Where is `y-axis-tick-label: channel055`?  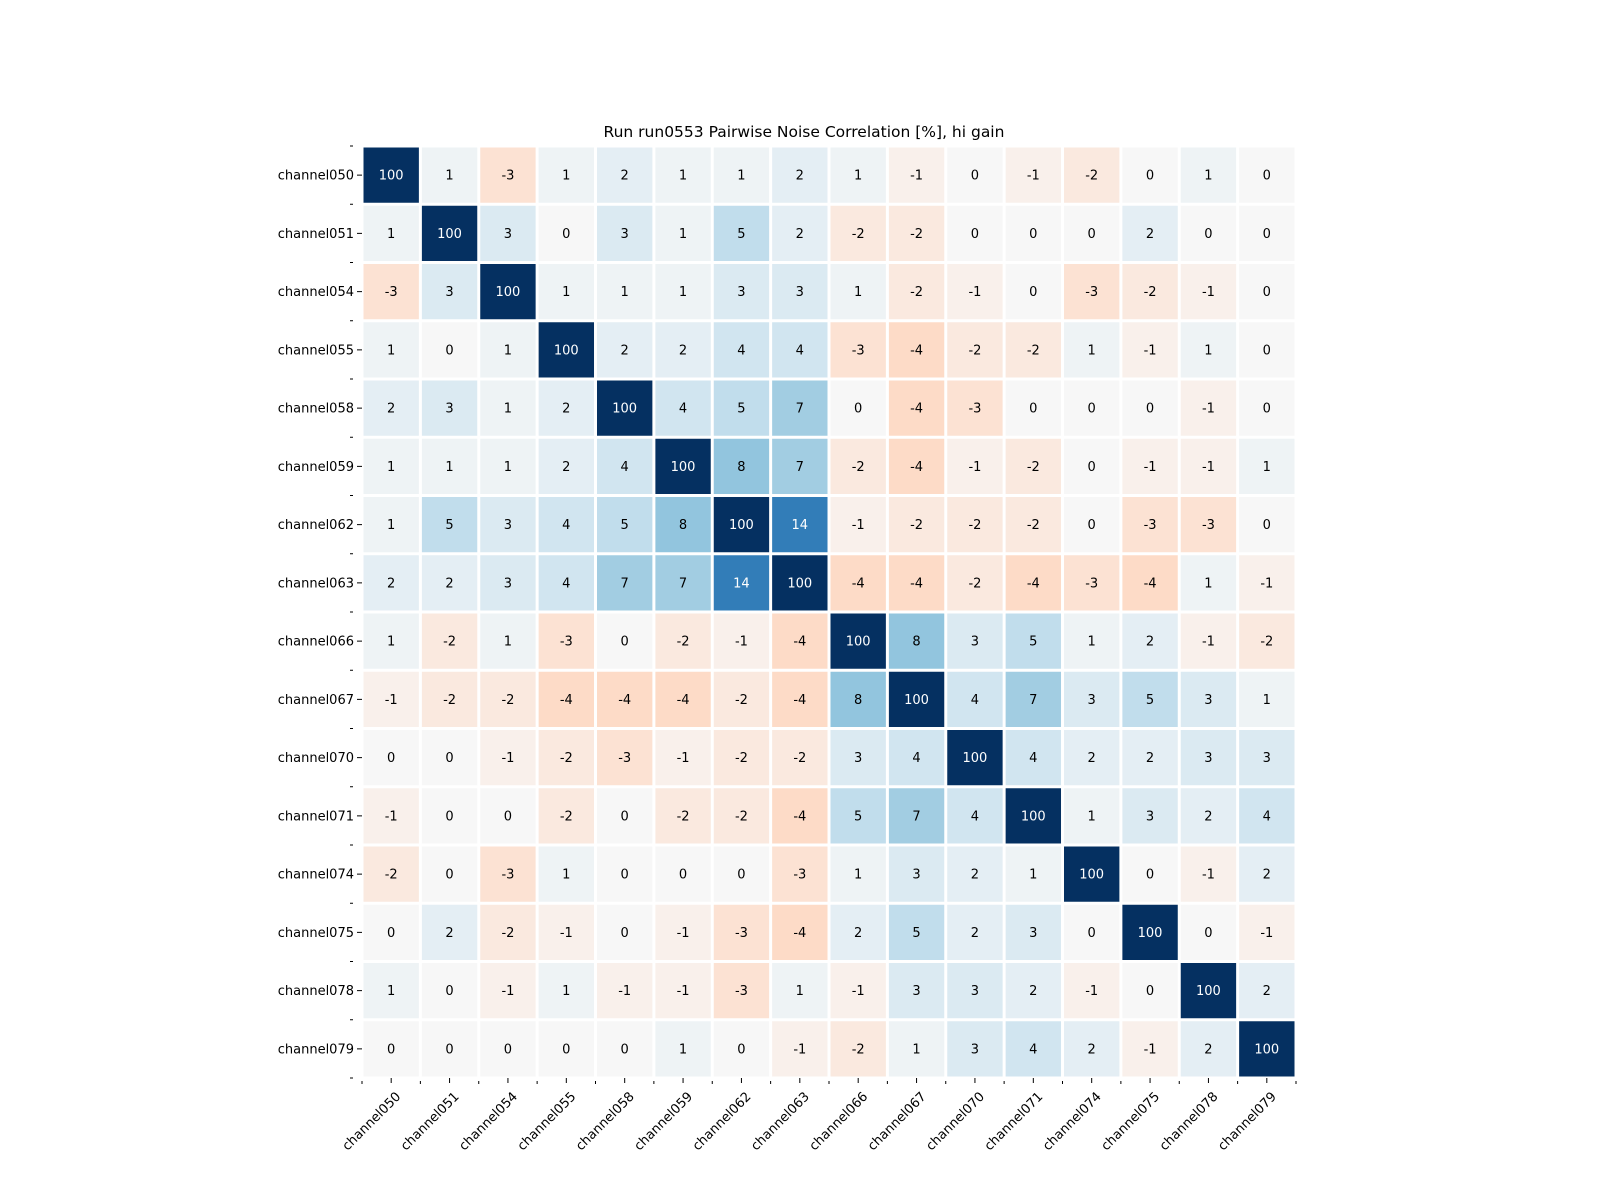 y-axis-tick-label: channel055 is located at coordinates (316, 350).